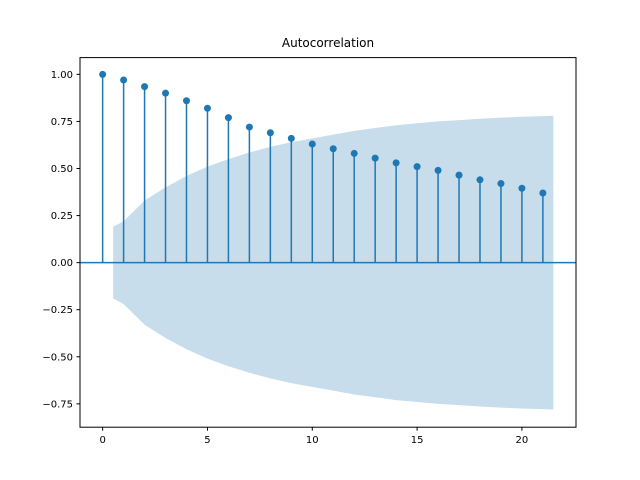  What do you see at coordinates (57, 404) in the screenshot?
I see `y-tick-label: −0.75` at bounding box center [57, 404].